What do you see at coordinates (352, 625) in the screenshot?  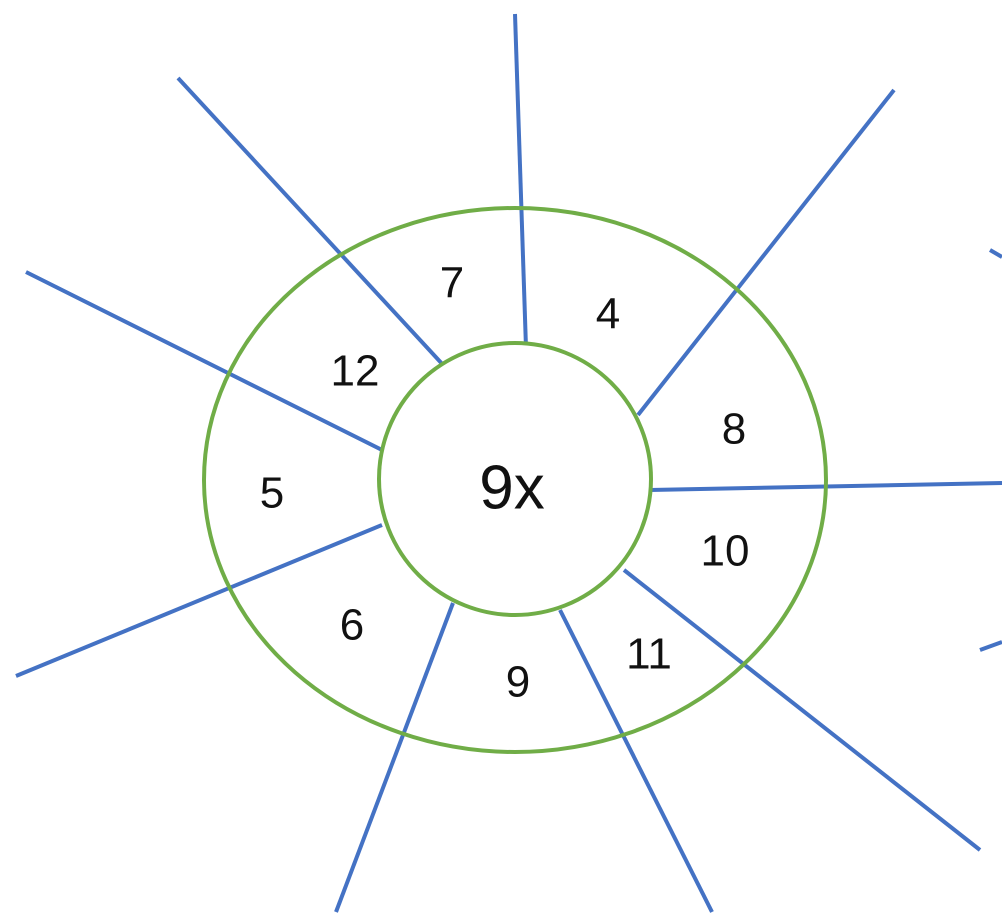 I see `segment-number: 6` at bounding box center [352, 625].